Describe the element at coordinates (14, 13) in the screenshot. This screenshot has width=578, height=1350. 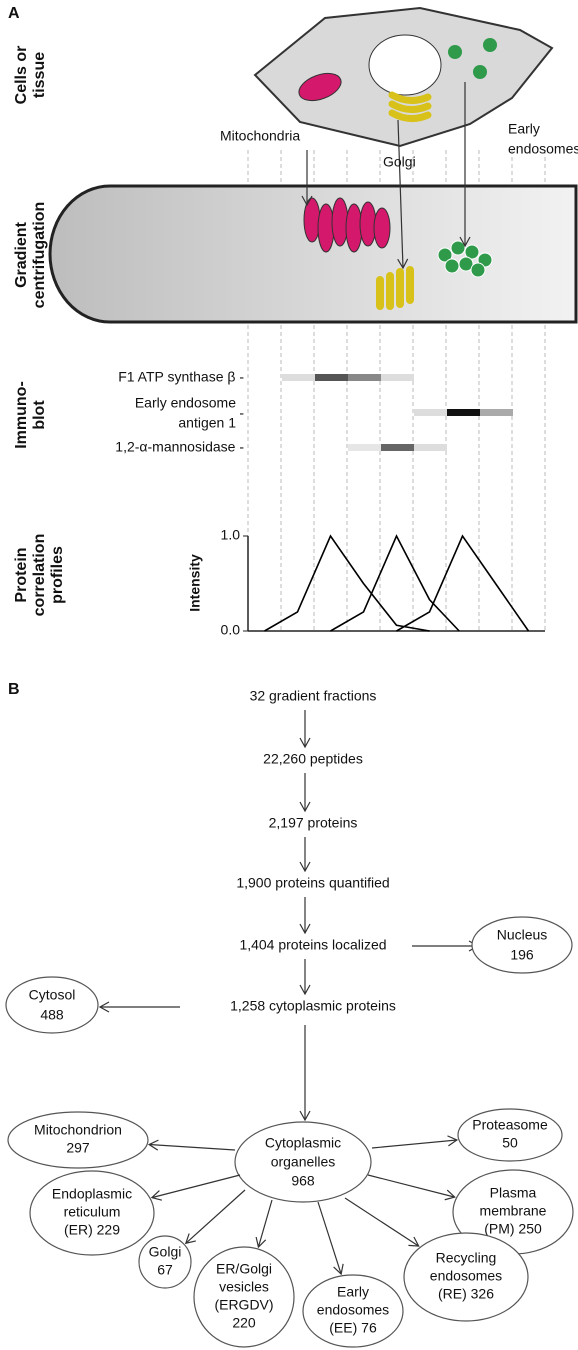
I see `panel-label: A` at that location.